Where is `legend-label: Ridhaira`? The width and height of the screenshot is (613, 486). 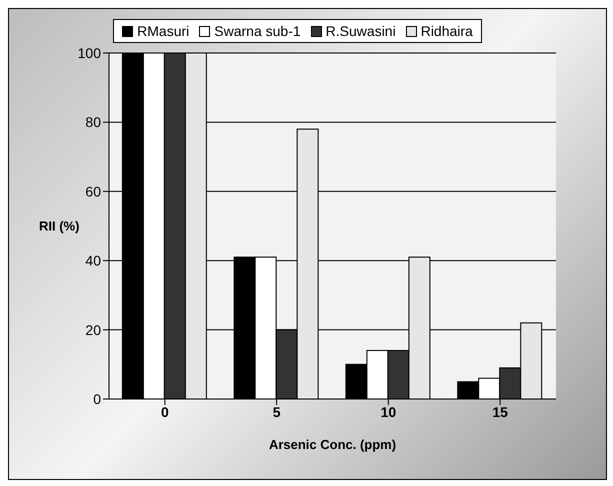
legend-label: Ridhaira is located at coordinates (446, 31).